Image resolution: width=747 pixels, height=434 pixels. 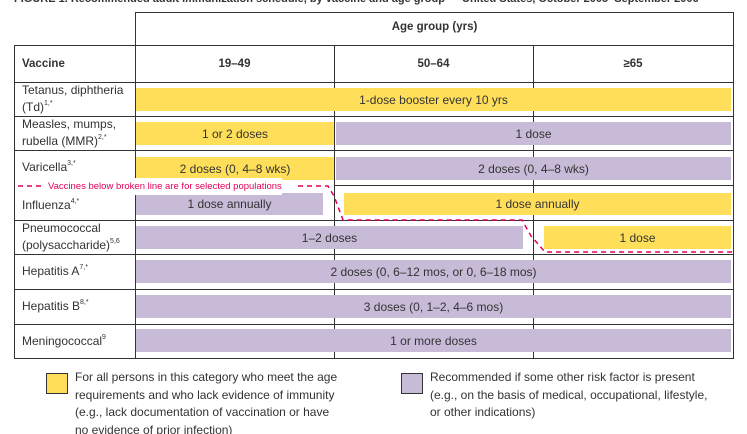 I want to click on bar-varicella-50-plus: 2 doses (0, 4–8 wks), so click(x=533, y=168).